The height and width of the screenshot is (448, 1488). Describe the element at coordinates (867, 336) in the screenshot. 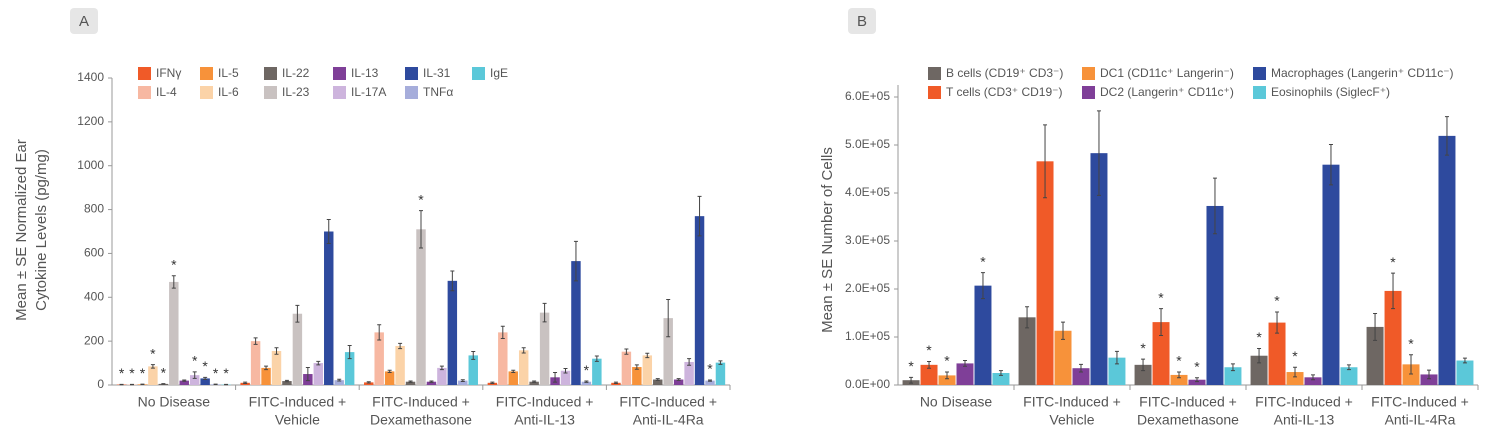

I see `y-tick-label: 1.0E+05` at that location.